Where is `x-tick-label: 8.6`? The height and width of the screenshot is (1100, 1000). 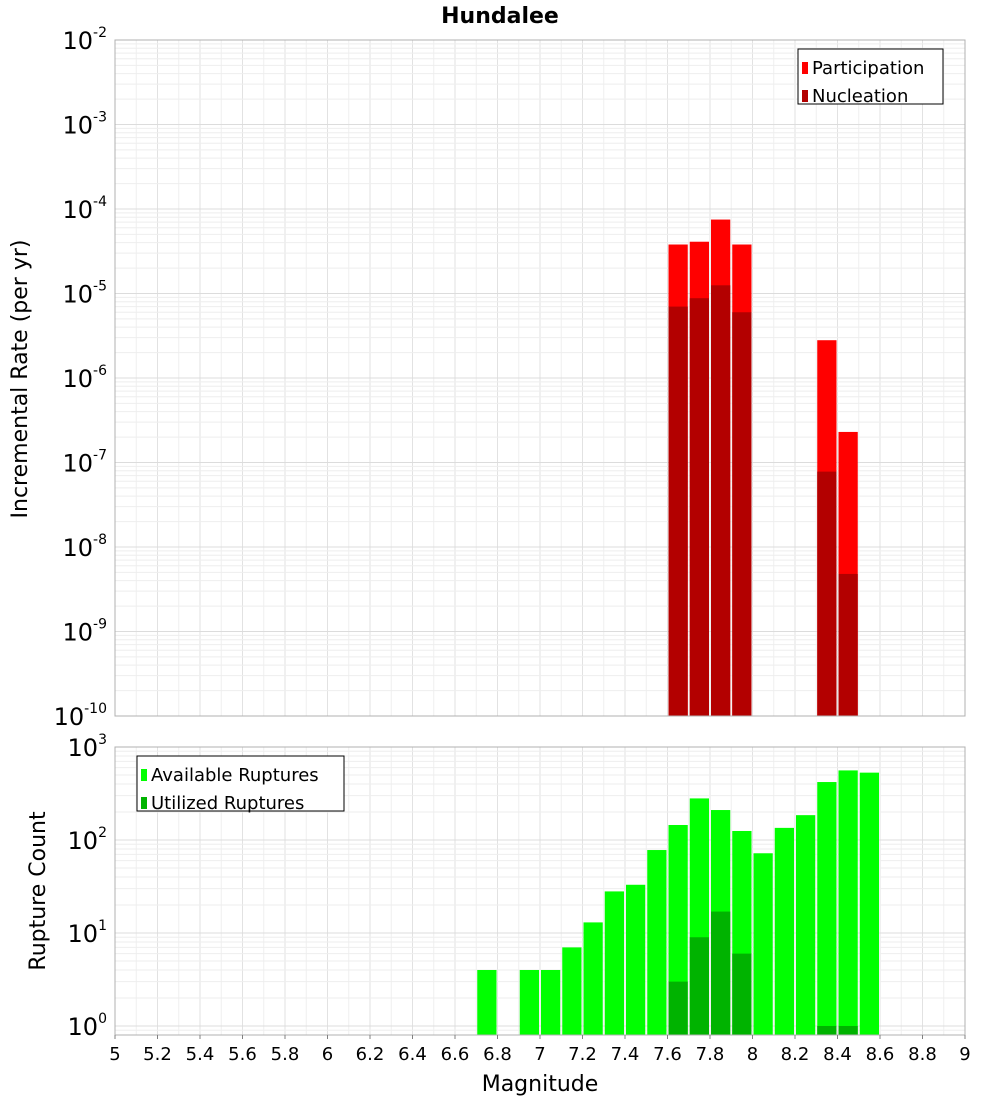
x-tick-label: 8.6 is located at coordinates (880, 1054).